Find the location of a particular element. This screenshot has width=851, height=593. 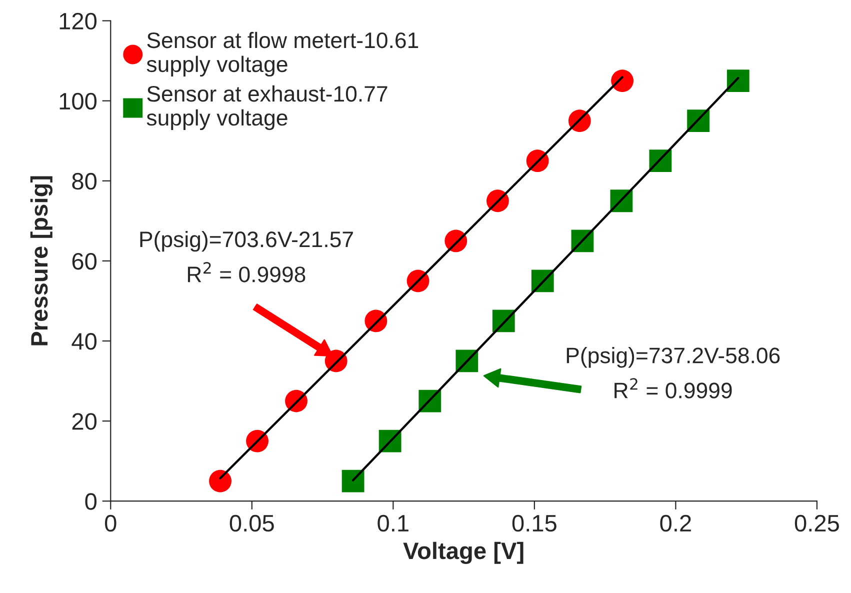

y-tick-label: 80 is located at coordinates (84, 181).